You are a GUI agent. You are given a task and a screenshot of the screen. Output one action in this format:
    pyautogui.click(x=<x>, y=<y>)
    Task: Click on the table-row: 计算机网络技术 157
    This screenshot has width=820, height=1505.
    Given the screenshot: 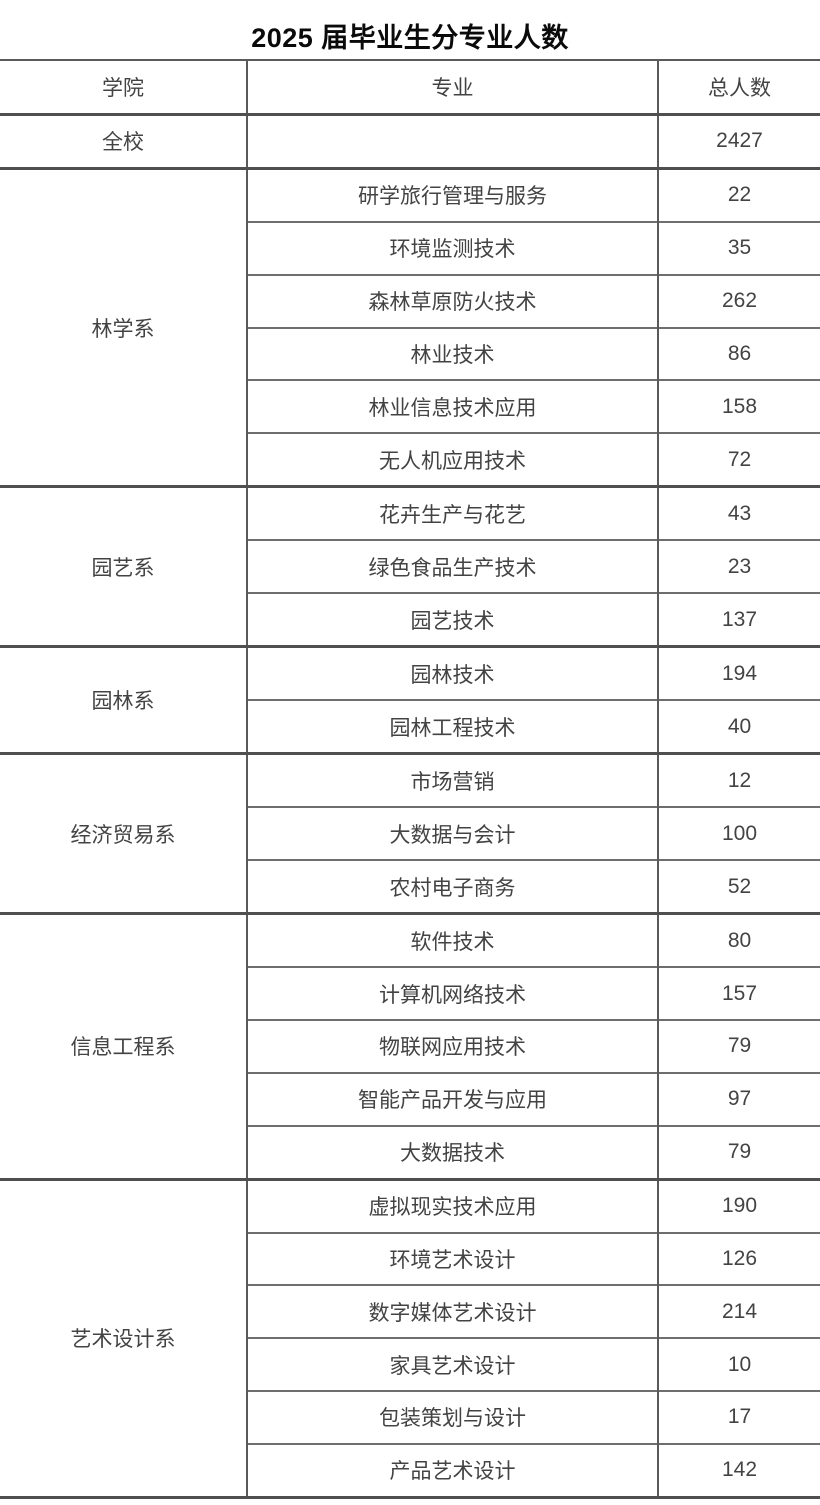 What is the action you would take?
    pyautogui.click(x=410, y=993)
    